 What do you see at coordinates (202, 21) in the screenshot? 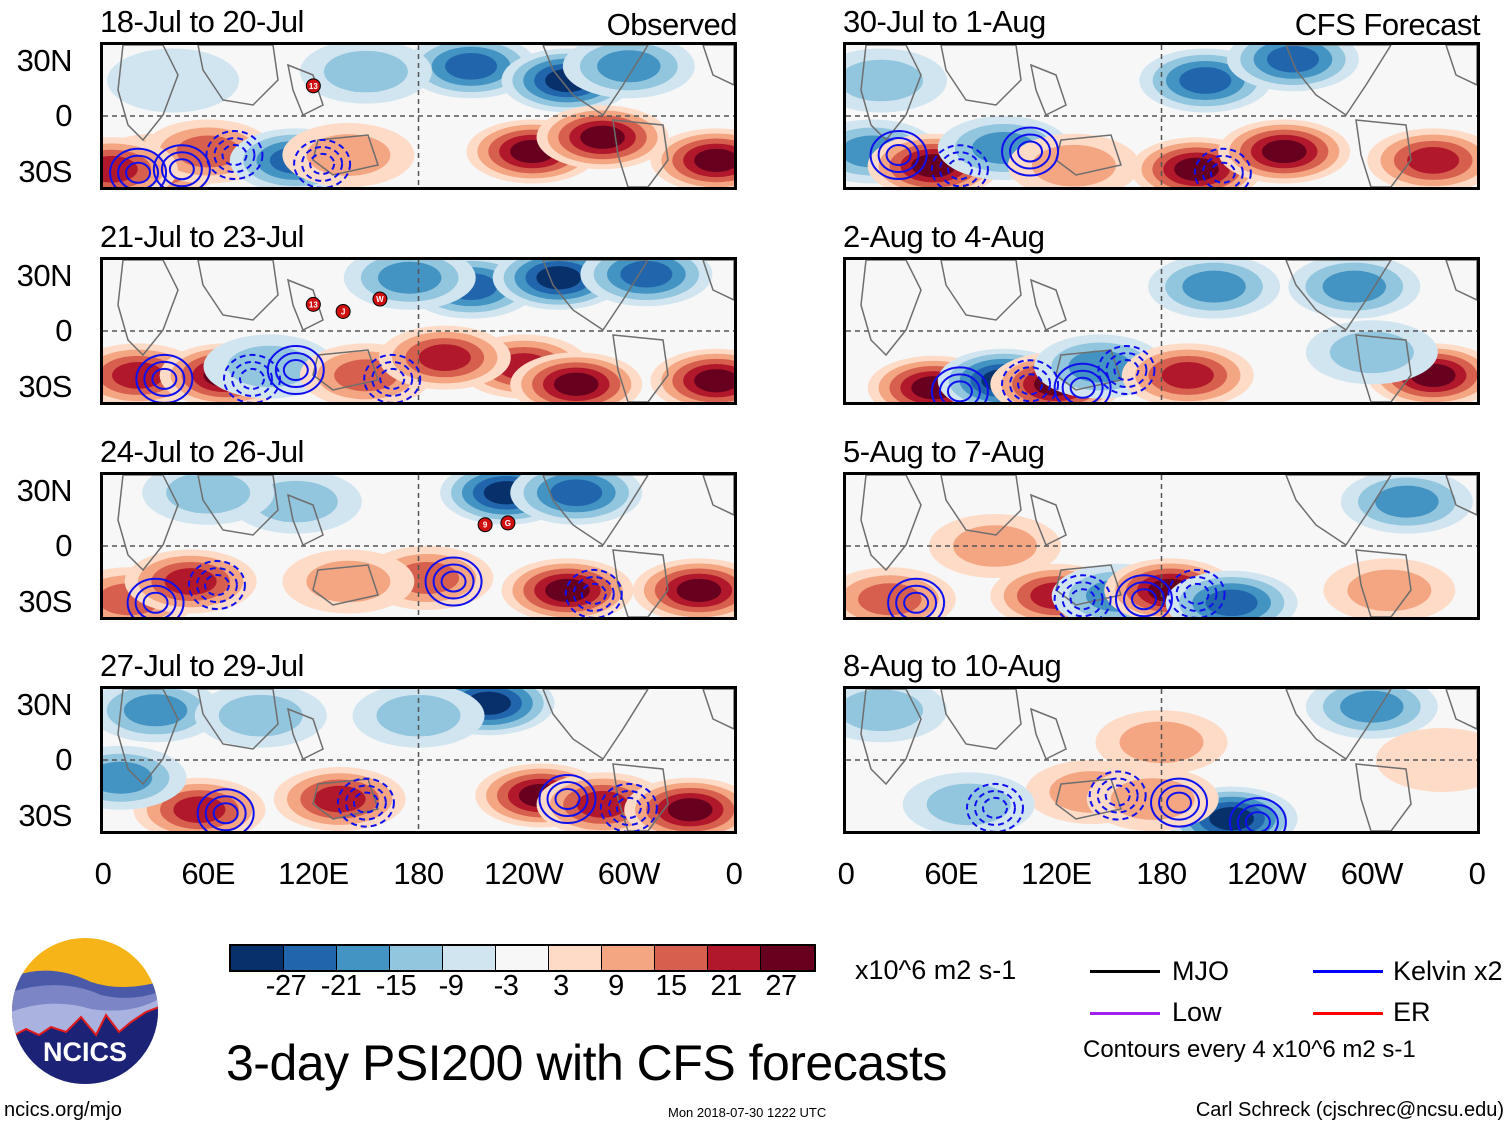
I see `panel-title: 18-Jul to 20-Jul` at bounding box center [202, 21].